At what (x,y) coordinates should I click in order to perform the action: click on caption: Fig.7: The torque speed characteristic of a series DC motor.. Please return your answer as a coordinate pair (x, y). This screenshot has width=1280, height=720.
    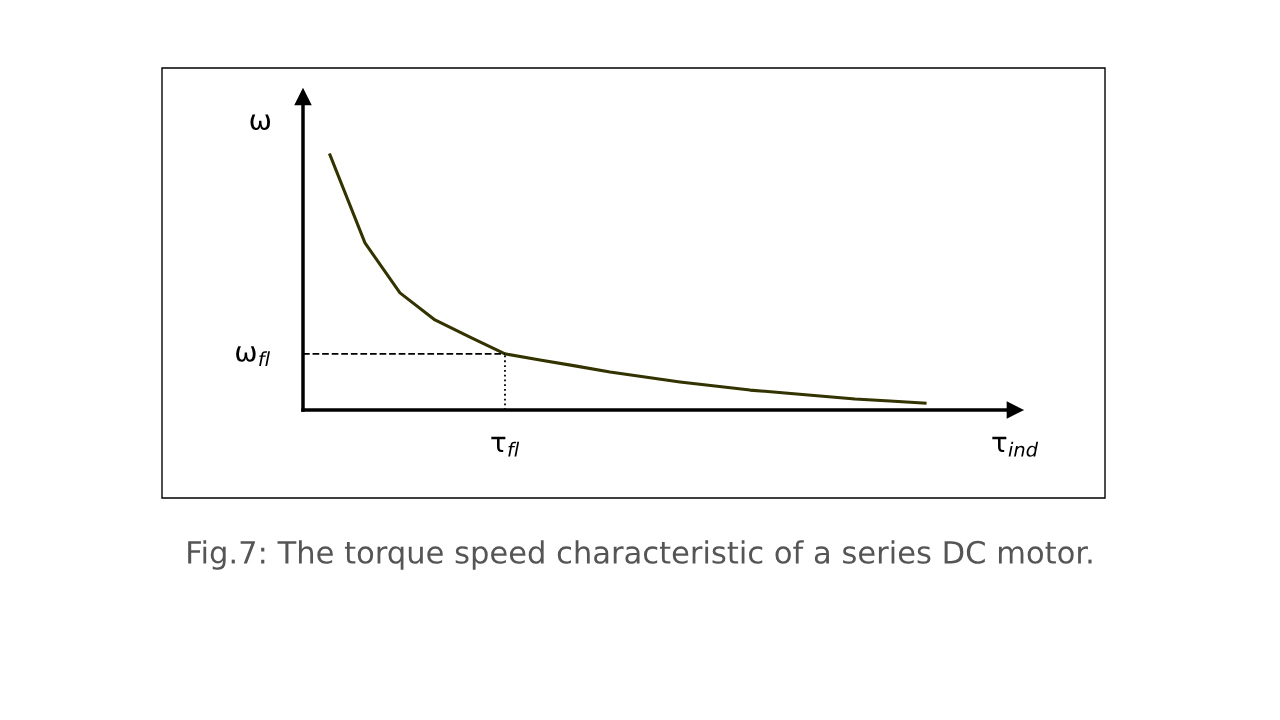
    Looking at the image, I should click on (640, 555).